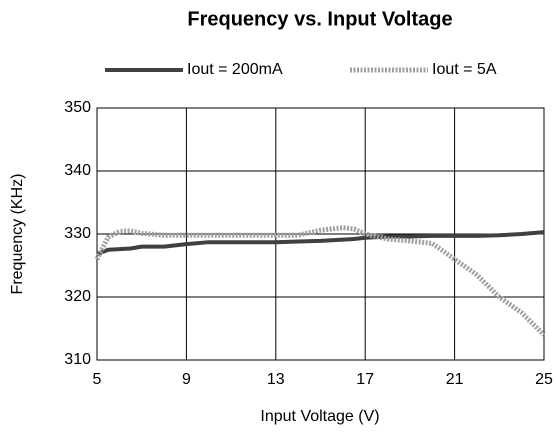 Image resolution: width=556 pixels, height=432 pixels. I want to click on x-tick-label: 13, so click(276, 379).